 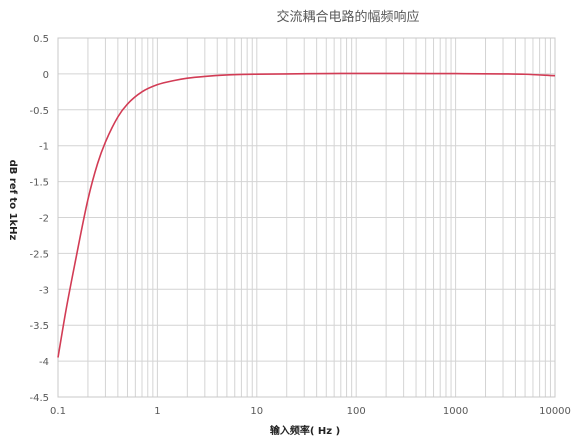 What do you see at coordinates (46, 75) in the screenshot?
I see `y-tick-label: 0` at bounding box center [46, 75].